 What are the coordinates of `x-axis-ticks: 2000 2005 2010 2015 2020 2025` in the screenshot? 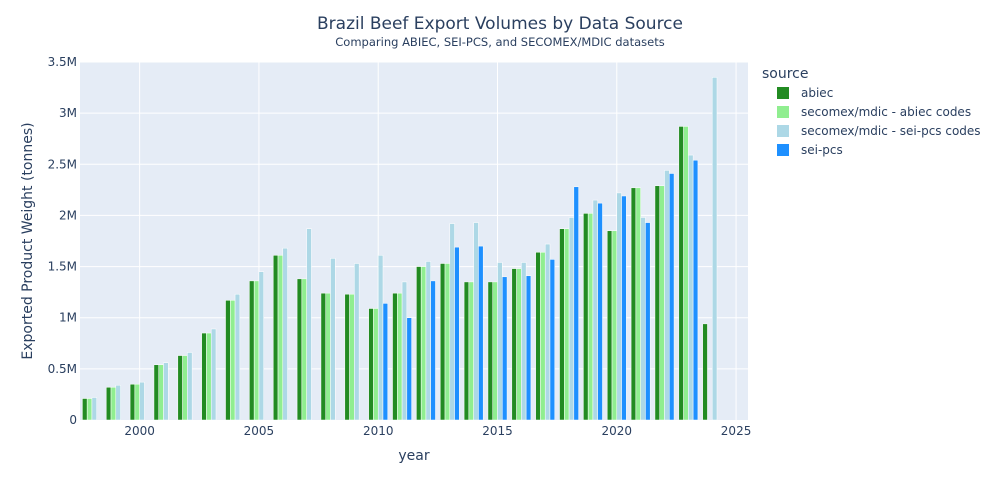 It's located at (437, 431).